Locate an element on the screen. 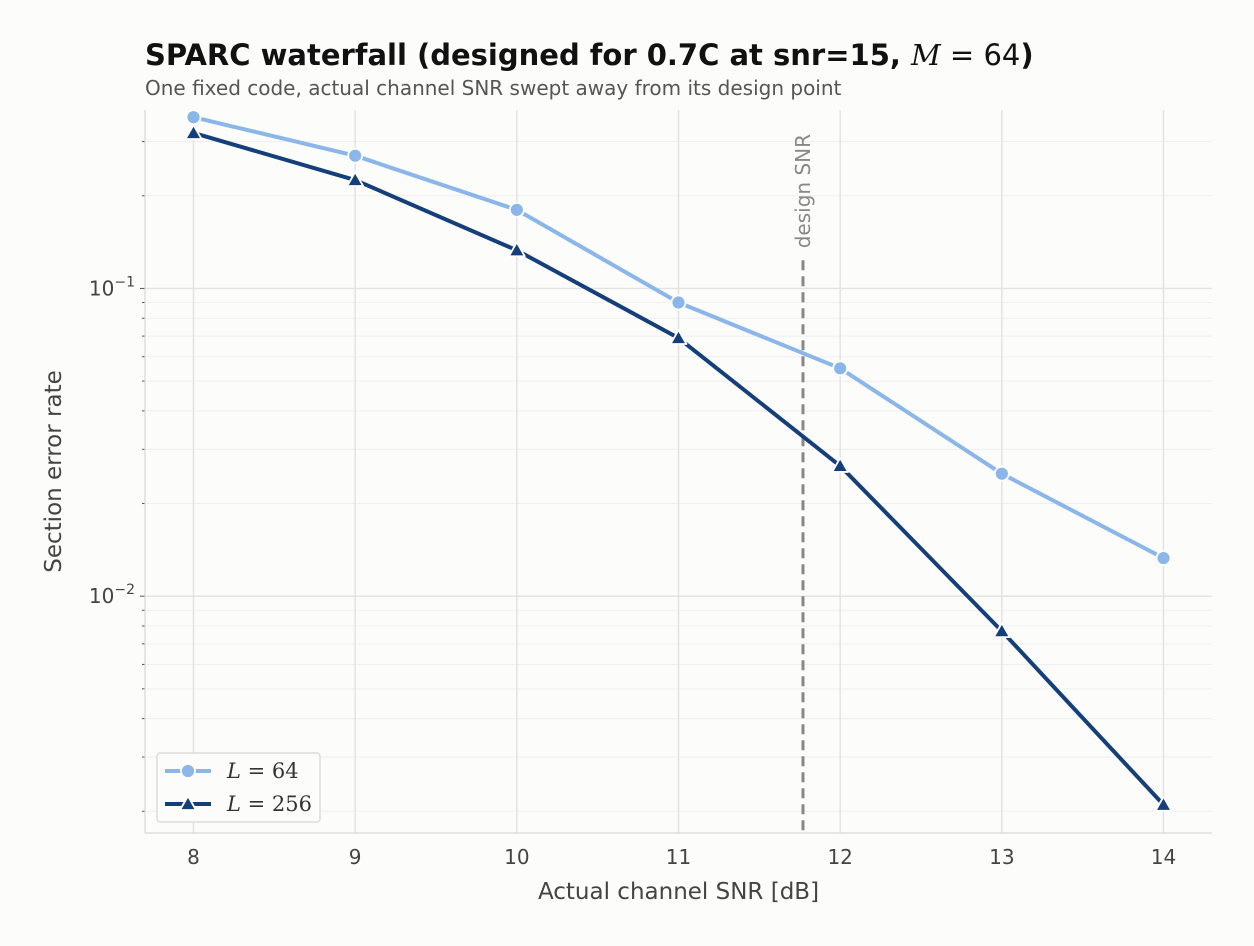  design-snr-annotation: design SNR is located at coordinates (803, 483).